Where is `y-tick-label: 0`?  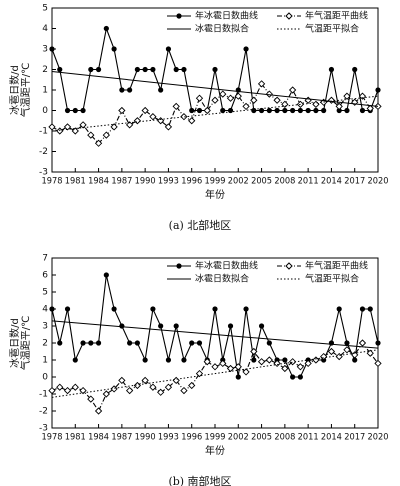
y-tick-label: 0 is located at coordinates (45, 111).